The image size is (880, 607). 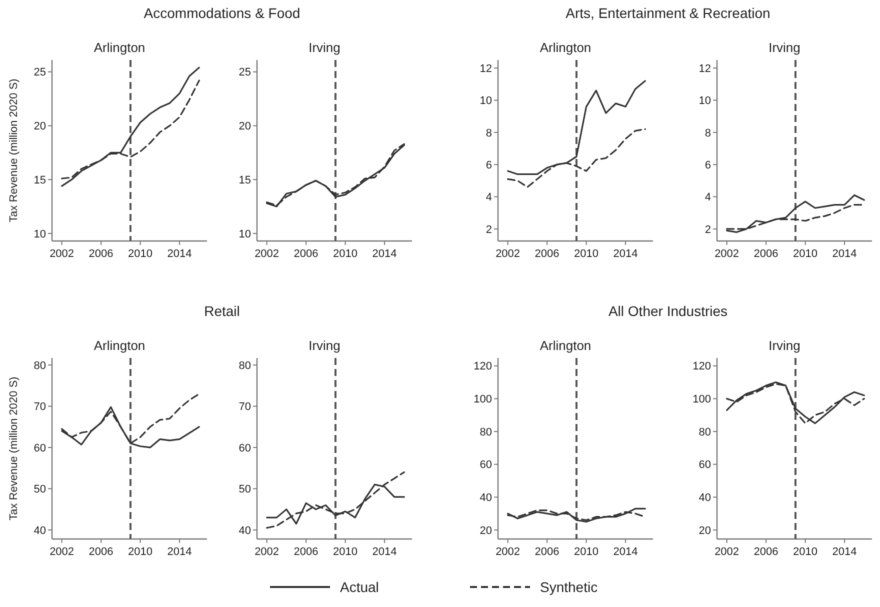 I want to click on legend-label: Actual, so click(x=359, y=586).